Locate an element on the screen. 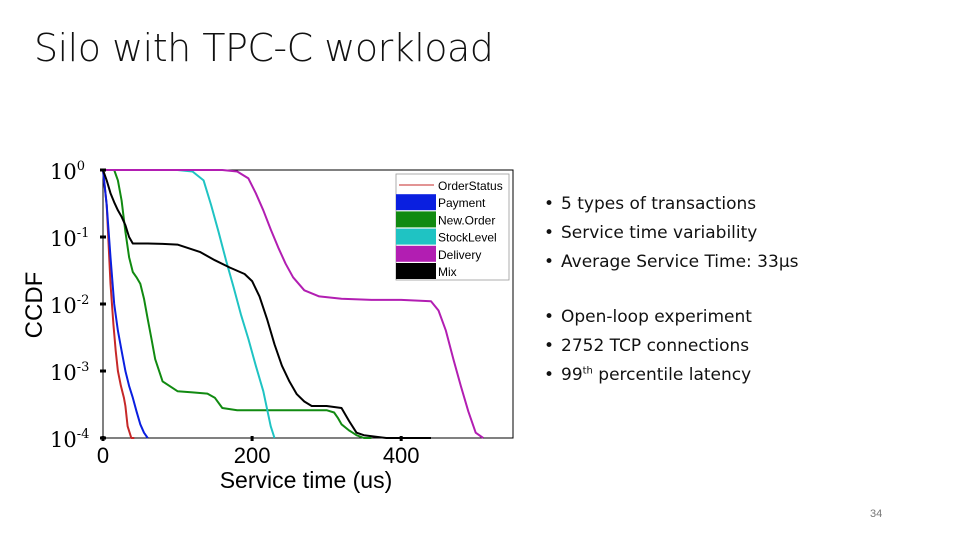 Image resolution: width=960 pixels, height=540 pixels. y-axis-label: CCDF is located at coordinates (34, 305).